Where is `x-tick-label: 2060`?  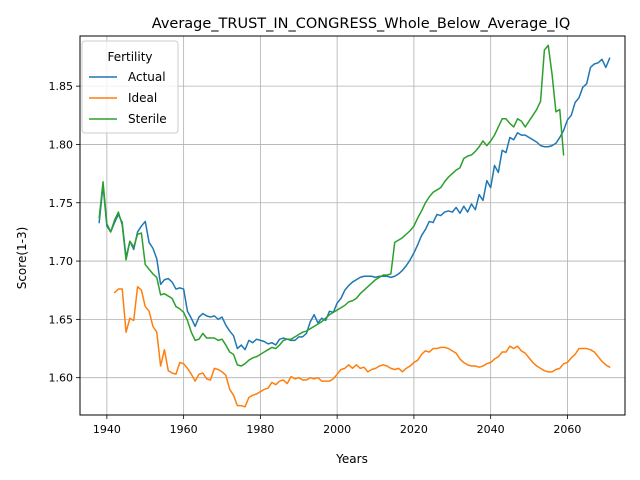
x-tick-label: 2060 is located at coordinates (567, 429).